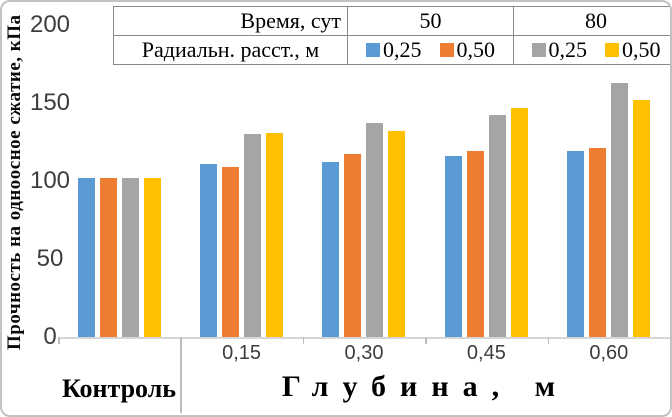 Image resolution: width=672 pixels, height=417 pixels. What do you see at coordinates (50, 24) in the screenshot?
I see `y-tick-label: 200` at bounding box center [50, 24].